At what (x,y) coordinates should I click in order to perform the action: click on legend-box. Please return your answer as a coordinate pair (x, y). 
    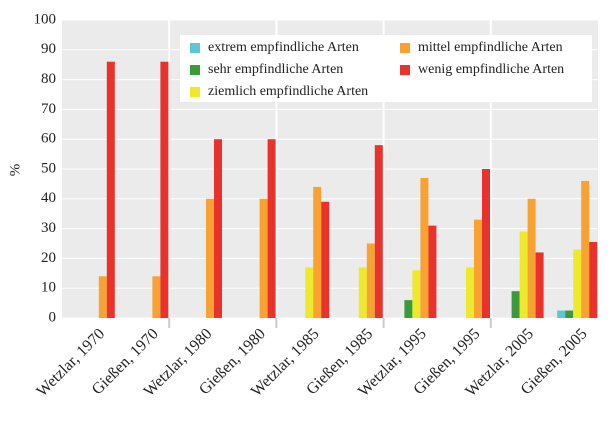
    Looking at the image, I should click on (386, 68).